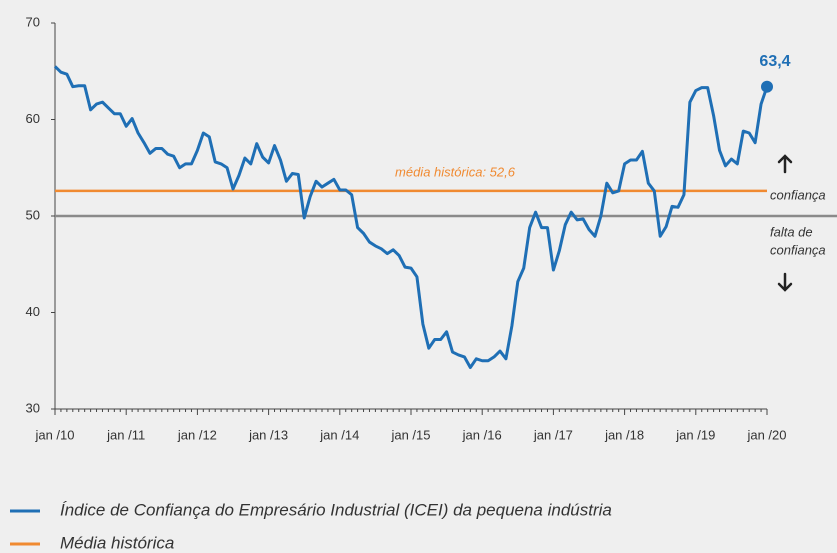 The width and height of the screenshot is (837, 553). I want to click on x-tick-label: jan /14, so click(339, 434).